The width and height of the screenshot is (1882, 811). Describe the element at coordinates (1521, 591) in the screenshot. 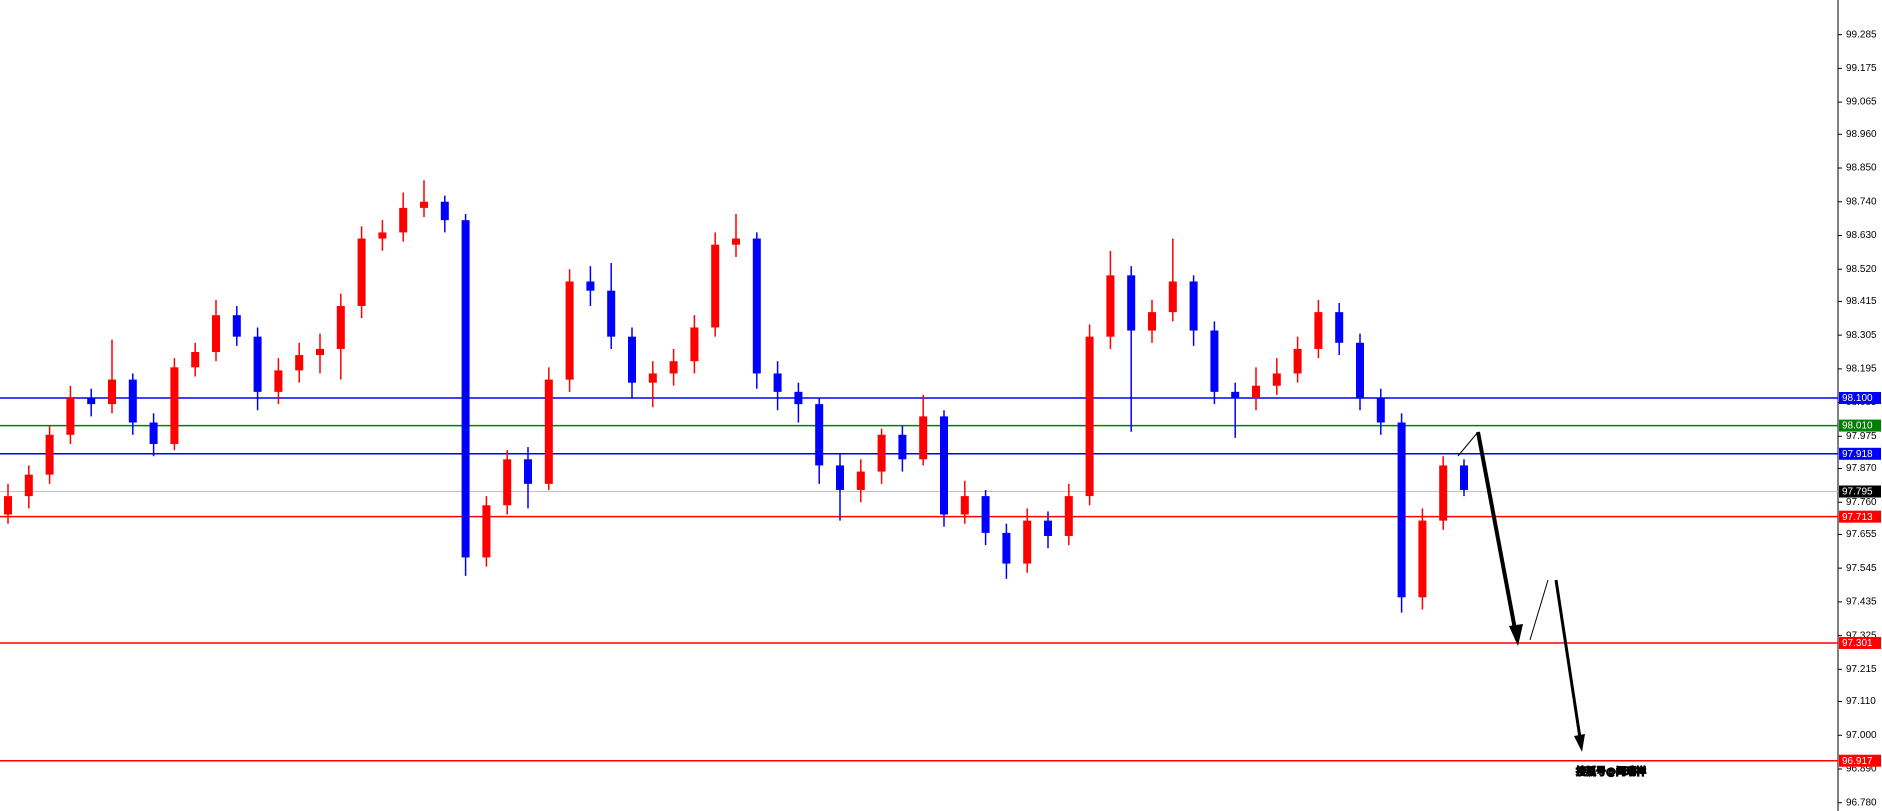

I see `forecast-arrows` at that location.